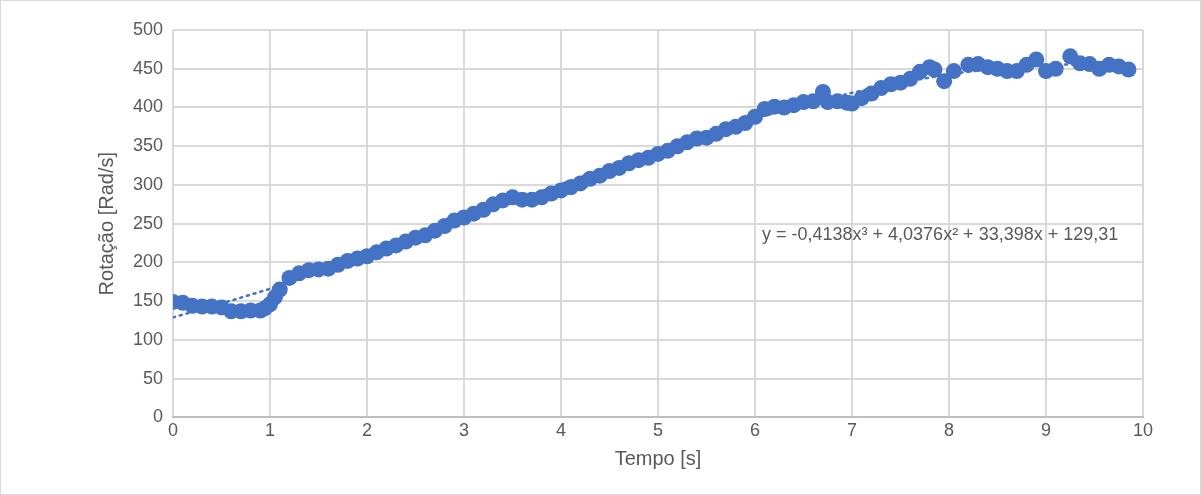  I want to click on y-tick-label: 400, so click(148, 106).